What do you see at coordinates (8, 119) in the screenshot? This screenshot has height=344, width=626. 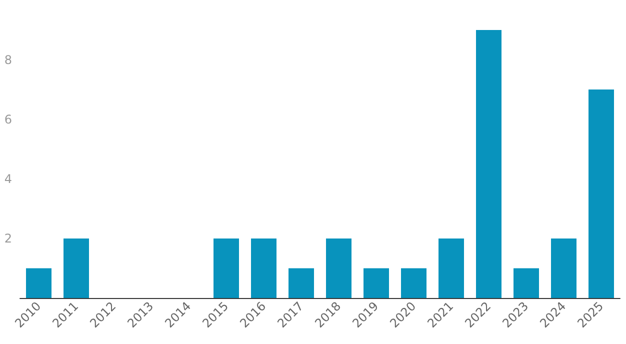 I see `y-tick-label: 6` at bounding box center [8, 119].